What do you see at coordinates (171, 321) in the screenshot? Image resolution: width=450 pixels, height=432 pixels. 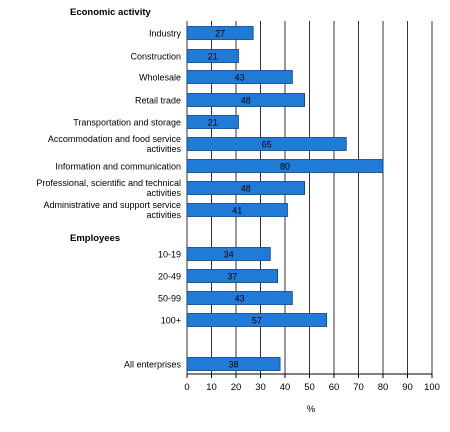 I see `category-label: 100+` at bounding box center [171, 321].